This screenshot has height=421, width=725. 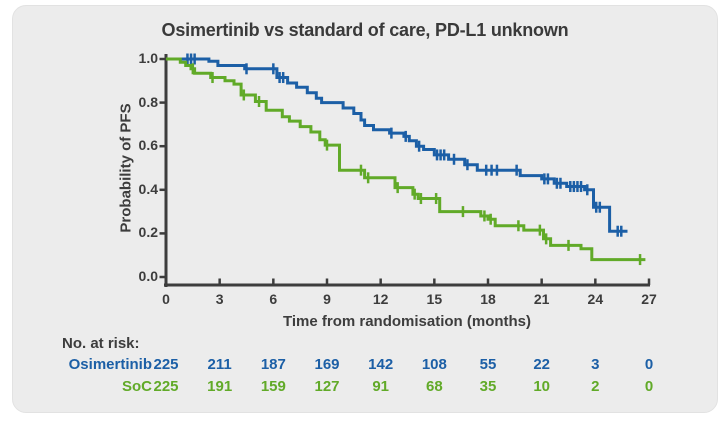 I want to click on x-tick-label: 0, so click(x=166, y=299).